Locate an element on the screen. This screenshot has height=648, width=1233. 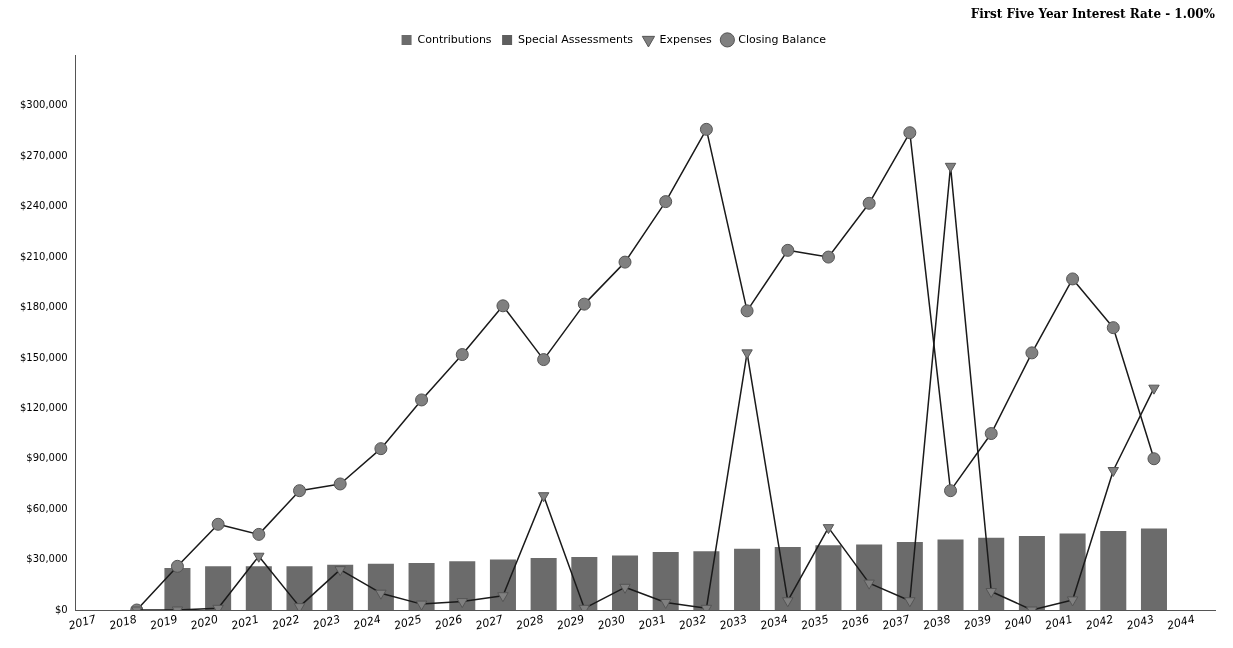
y-tick-label: $150,000 is located at coordinates (44, 357).